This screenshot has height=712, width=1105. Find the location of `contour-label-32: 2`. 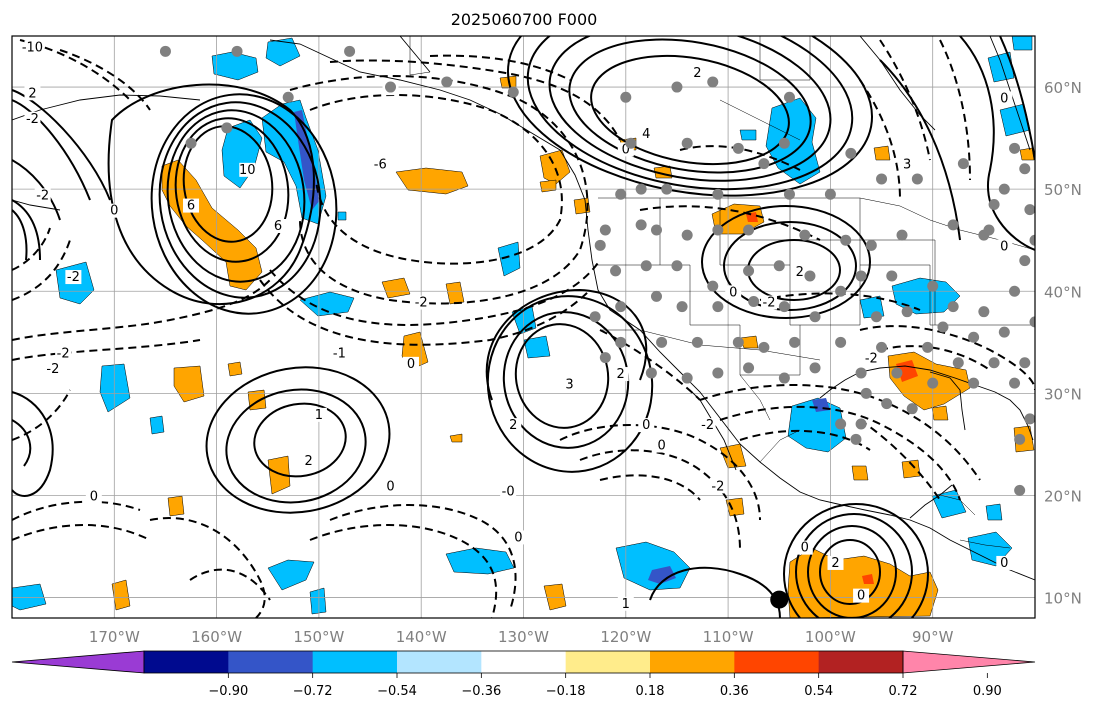

contour-label-32: 2 is located at coordinates (800, 272).